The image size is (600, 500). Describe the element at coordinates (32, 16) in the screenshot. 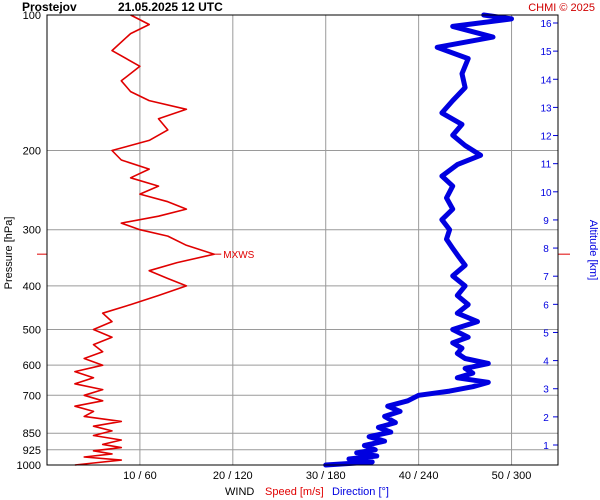

I see `pressure-tick-100: 100` at that location.